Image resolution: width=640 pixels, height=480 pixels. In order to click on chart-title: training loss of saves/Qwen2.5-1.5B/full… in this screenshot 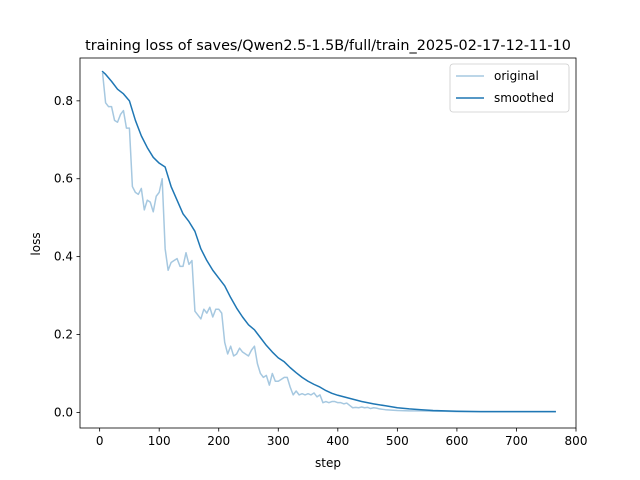, I will do `click(328, 46)`.